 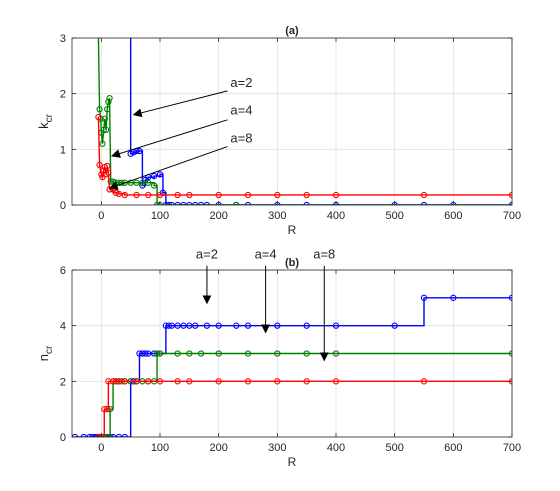 What do you see at coordinates (101, 216) in the screenshot?
I see `x-tick-label: 0` at bounding box center [101, 216].